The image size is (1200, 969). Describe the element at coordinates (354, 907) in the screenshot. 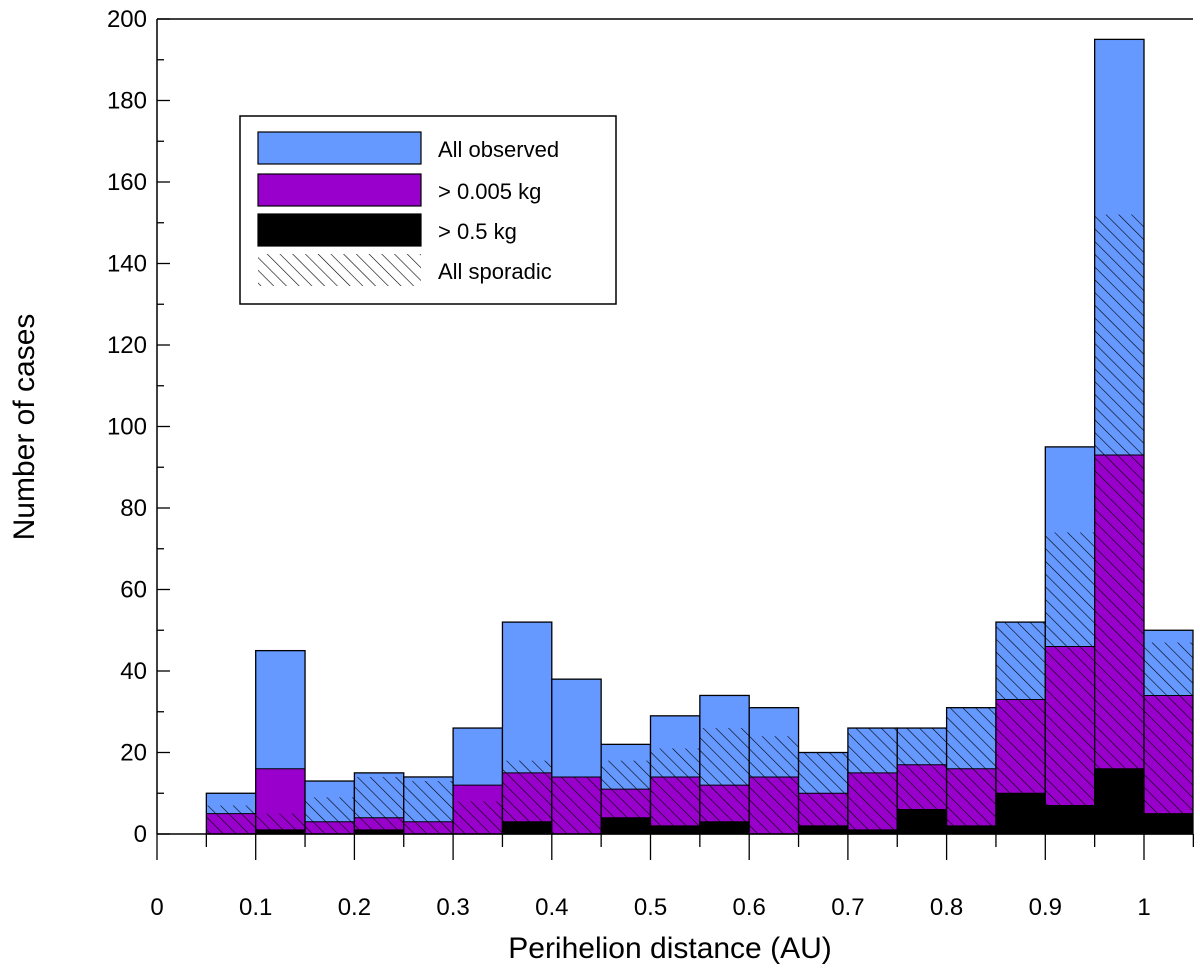

I see `x-tick-label: 0.2` at that location.